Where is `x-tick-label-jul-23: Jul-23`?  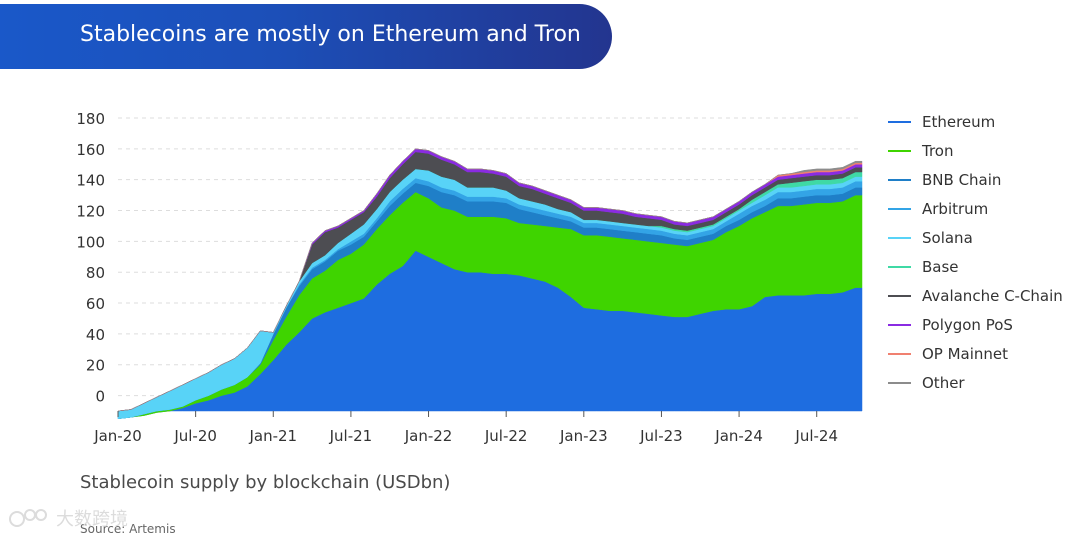 x-tick-label-jul-23: Jul-23 is located at coordinates (661, 436).